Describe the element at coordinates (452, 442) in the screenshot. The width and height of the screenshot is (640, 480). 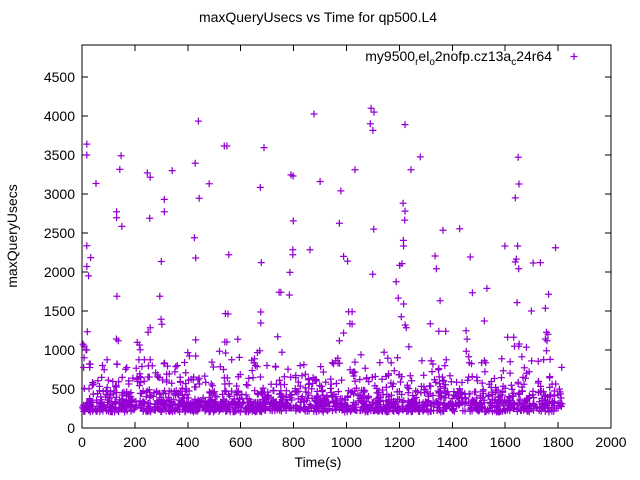
I see `x-tick-label: 1400` at that location.